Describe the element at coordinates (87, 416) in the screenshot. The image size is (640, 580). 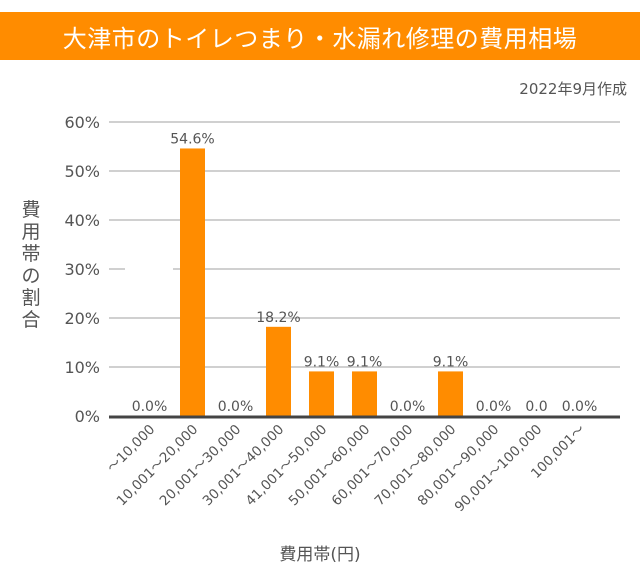
I see `y-tick-label: 0%` at that location.